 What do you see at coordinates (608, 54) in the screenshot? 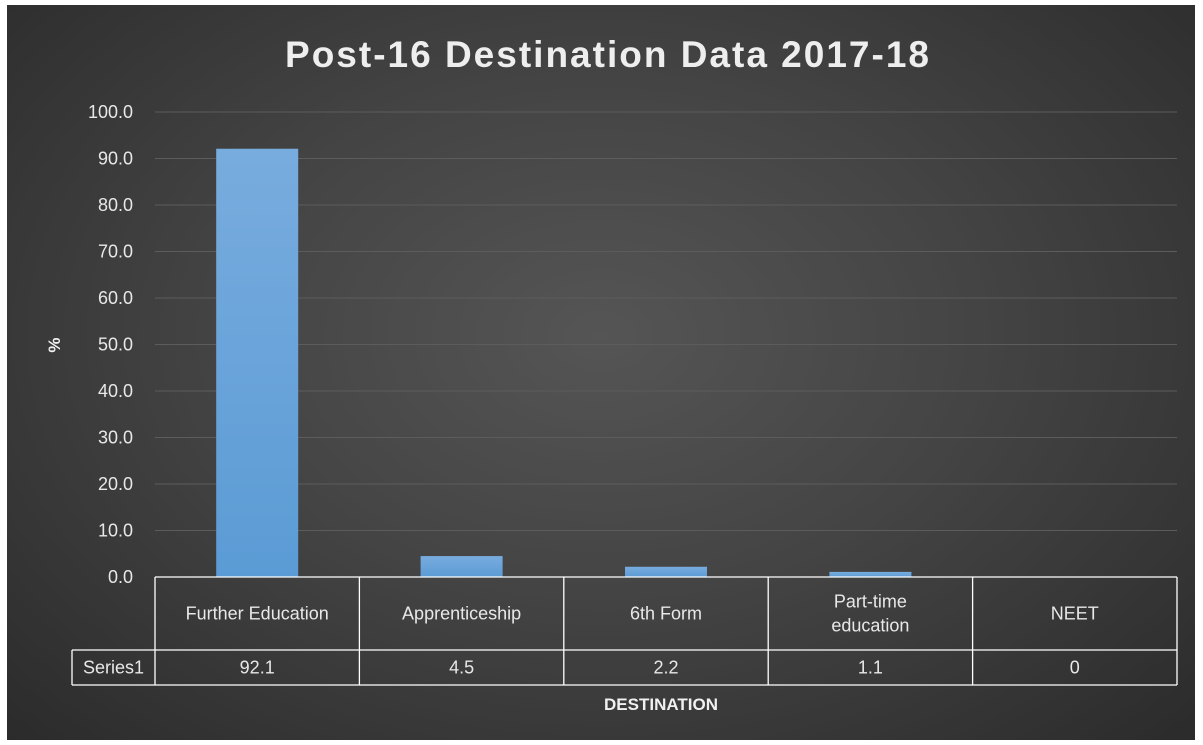
I see `chart-title: Post-16 Destination Data 2017-18` at bounding box center [608, 54].